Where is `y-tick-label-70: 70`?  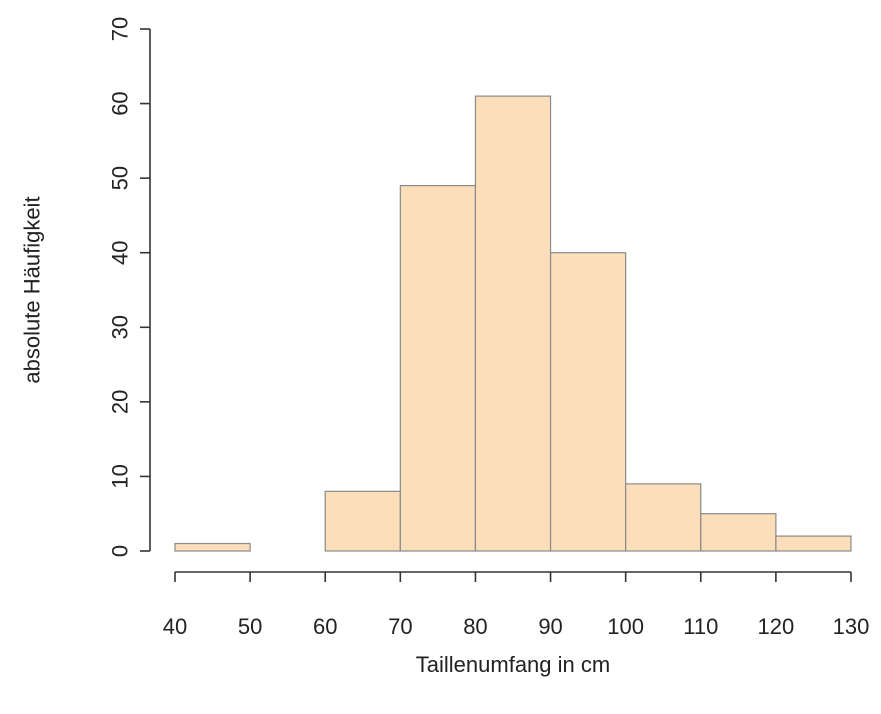
y-tick-label-70: 70 is located at coordinates (120, 29).